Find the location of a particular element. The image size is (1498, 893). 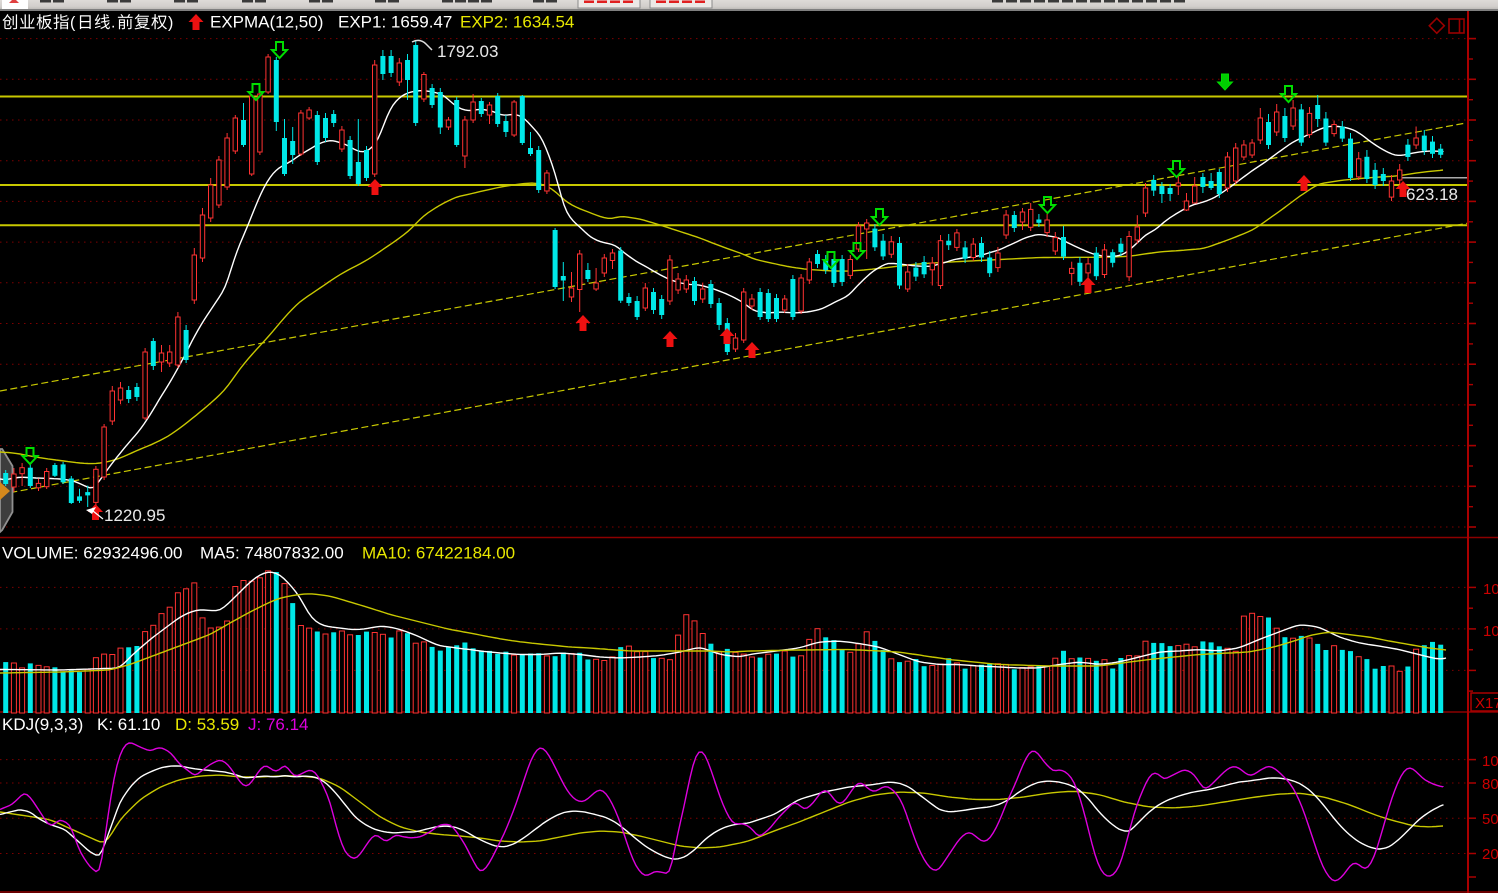

svg-text: 20 is located at coordinates (1490, 854).